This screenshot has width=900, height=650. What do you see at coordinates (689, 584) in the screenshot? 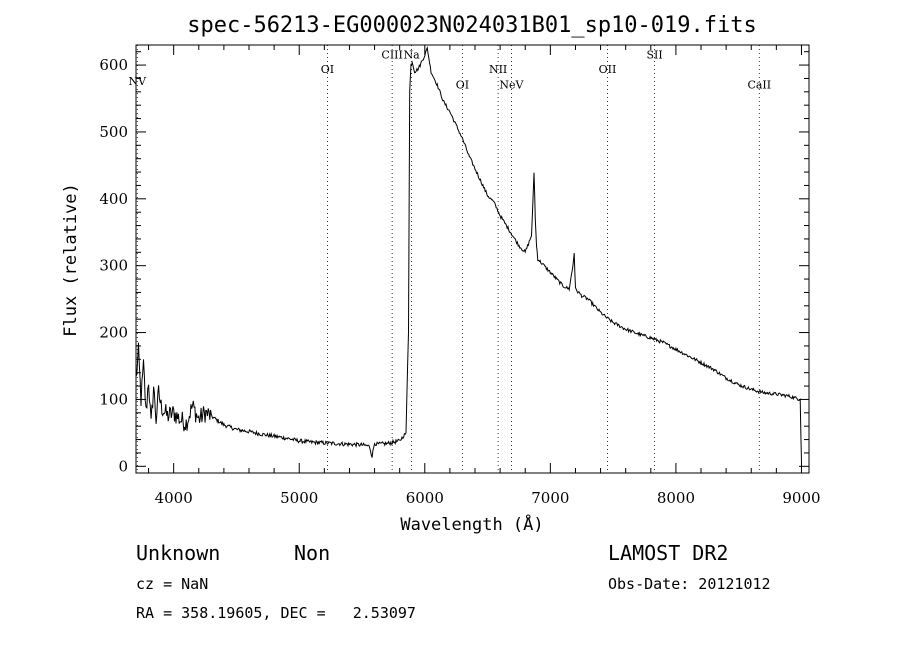
I see `obs-date-text: Obs-Date: 20121012` at bounding box center [689, 584].